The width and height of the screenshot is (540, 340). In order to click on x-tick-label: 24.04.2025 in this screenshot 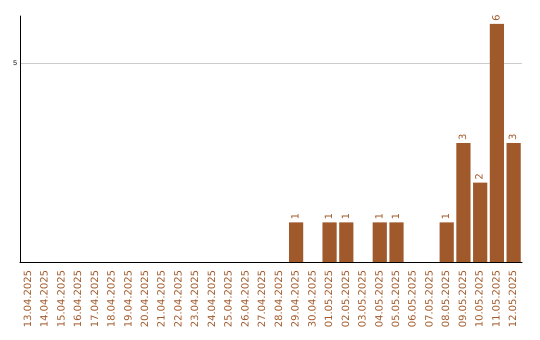, I will do `click(212, 299)`.